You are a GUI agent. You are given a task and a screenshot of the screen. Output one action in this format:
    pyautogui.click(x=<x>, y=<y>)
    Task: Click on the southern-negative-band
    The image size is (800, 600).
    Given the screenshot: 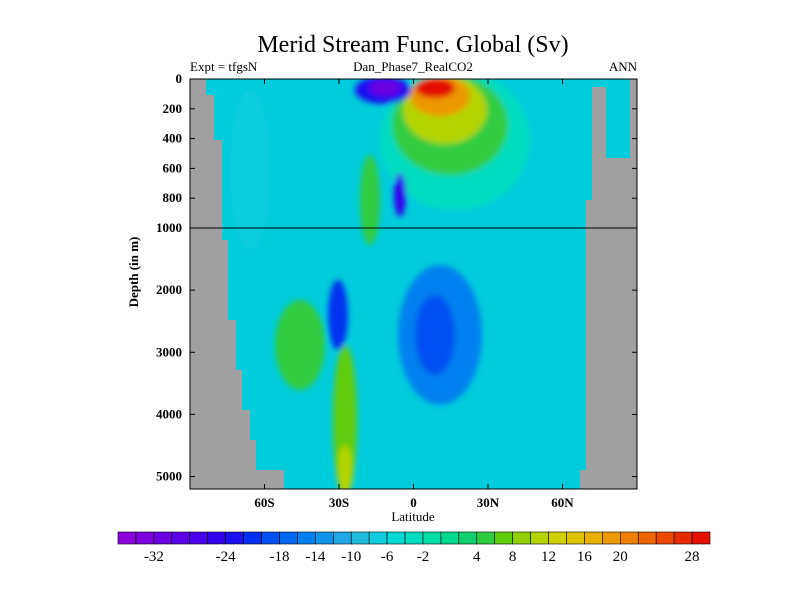 What is the action you would take?
    pyautogui.click(x=250, y=170)
    